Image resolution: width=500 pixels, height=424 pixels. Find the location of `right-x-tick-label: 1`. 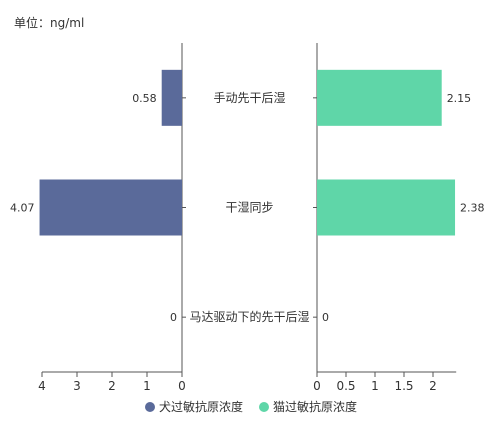

right-x-tick-label: 1 is located at coordinates (375, 386).